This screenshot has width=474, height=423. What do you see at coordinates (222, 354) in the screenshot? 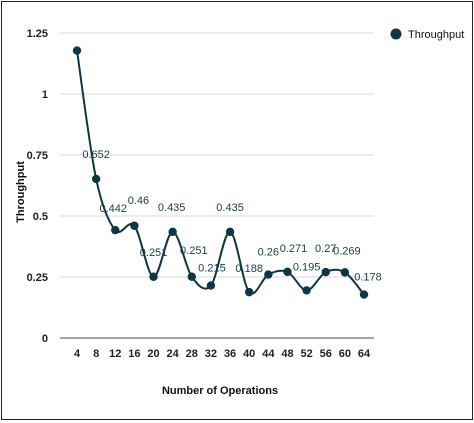
I see `x-axis-ticks: 4 8 12 16 20 24 28 32 36 40 44 48 52 56 60 64` at bounding box center [222, 354].